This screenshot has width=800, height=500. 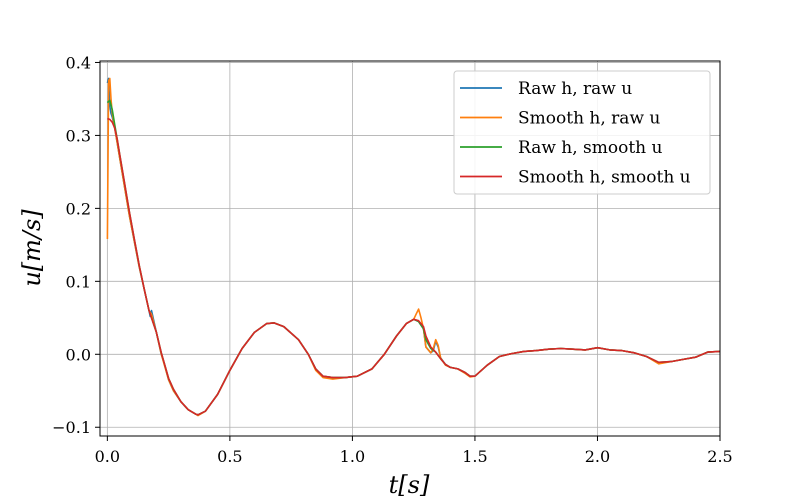 What do you see at coordinates (719, 456) in the screenshot?
I see `x-tick-label: 2.5` at bounding box center [719, 456].